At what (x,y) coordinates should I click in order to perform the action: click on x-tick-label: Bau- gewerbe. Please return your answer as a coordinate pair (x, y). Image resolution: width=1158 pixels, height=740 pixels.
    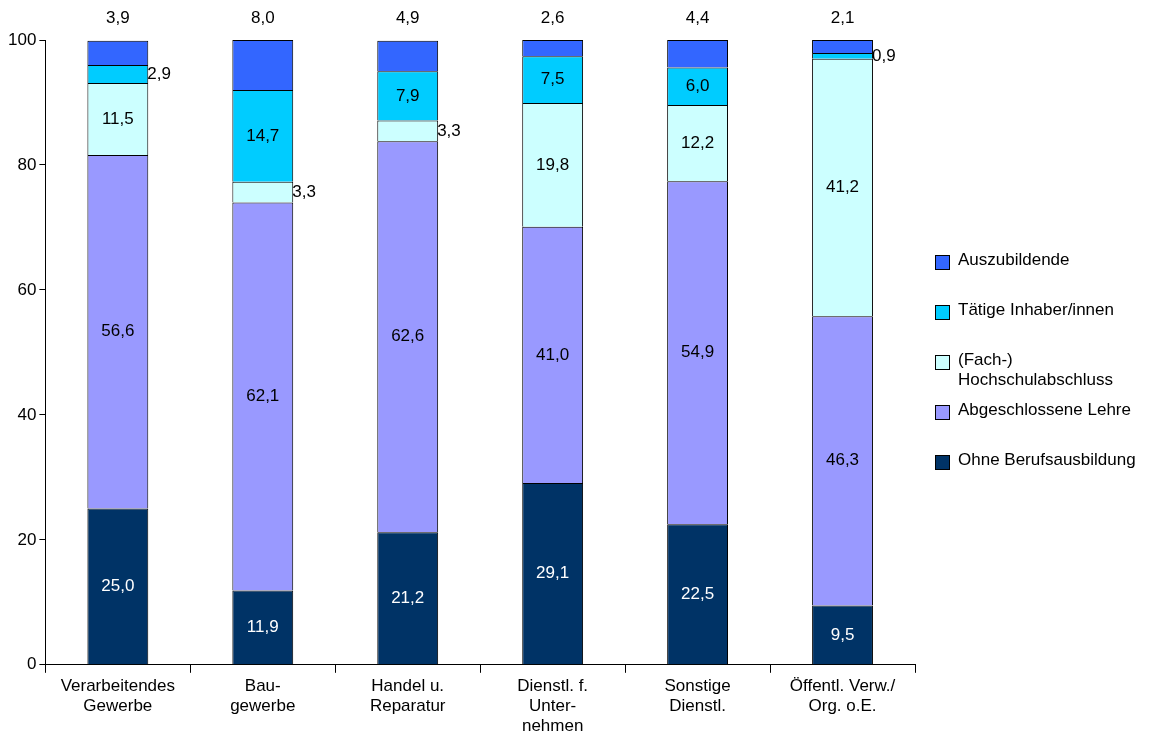
    Looking at the image, I should click on (263, 695).